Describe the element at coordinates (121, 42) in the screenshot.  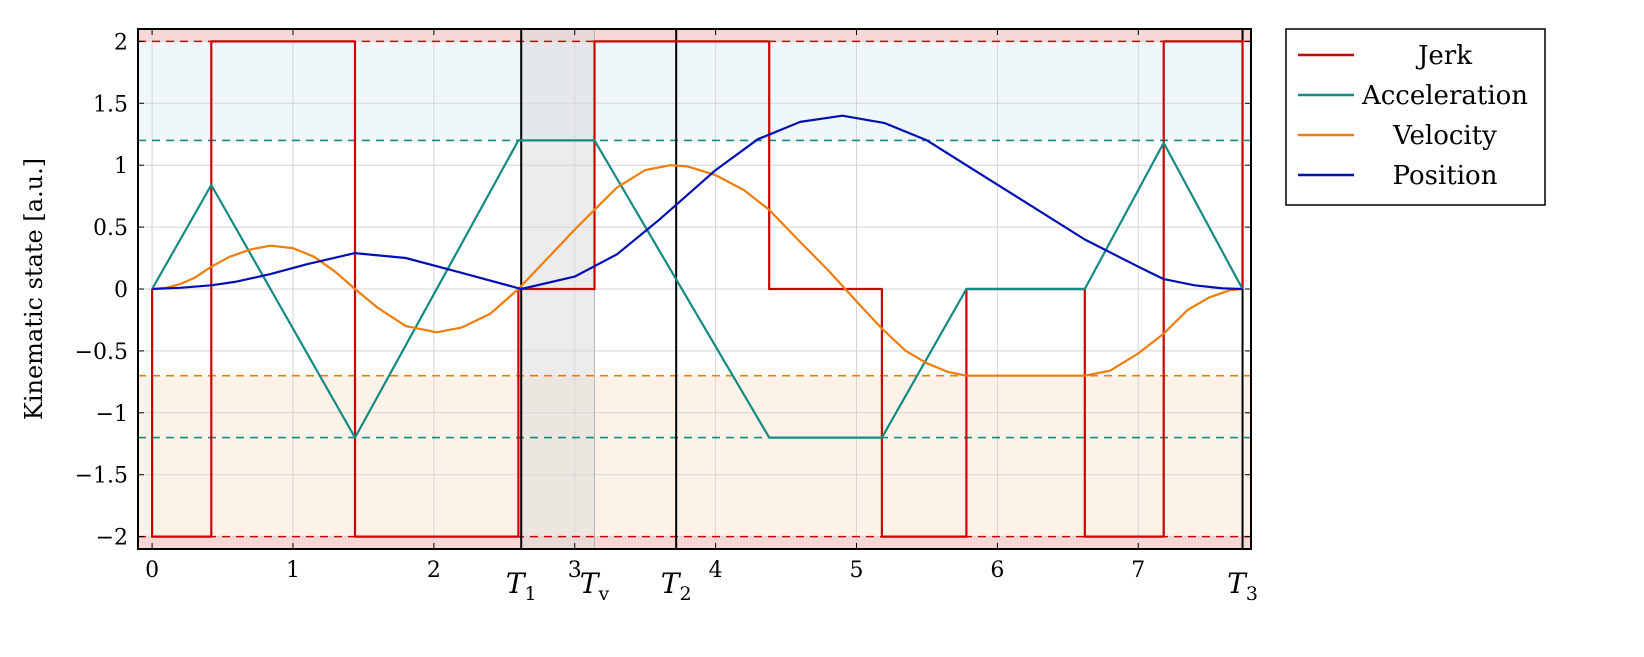
I see `y-tick-label: 2` at that location.